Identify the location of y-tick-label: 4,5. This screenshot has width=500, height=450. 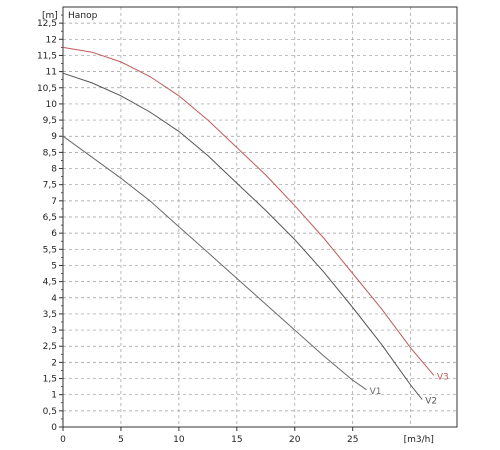
(50, 283).